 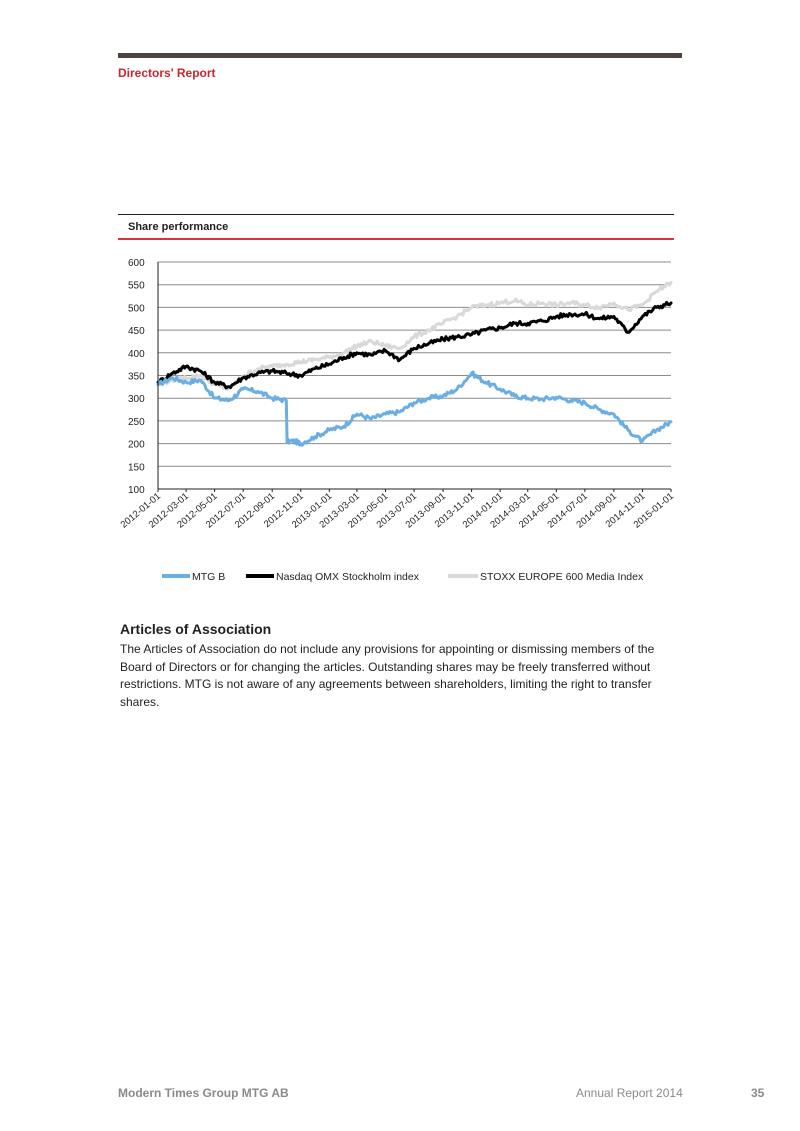 I want to click on series-line-mtg-b, so click(x=414, y=408).